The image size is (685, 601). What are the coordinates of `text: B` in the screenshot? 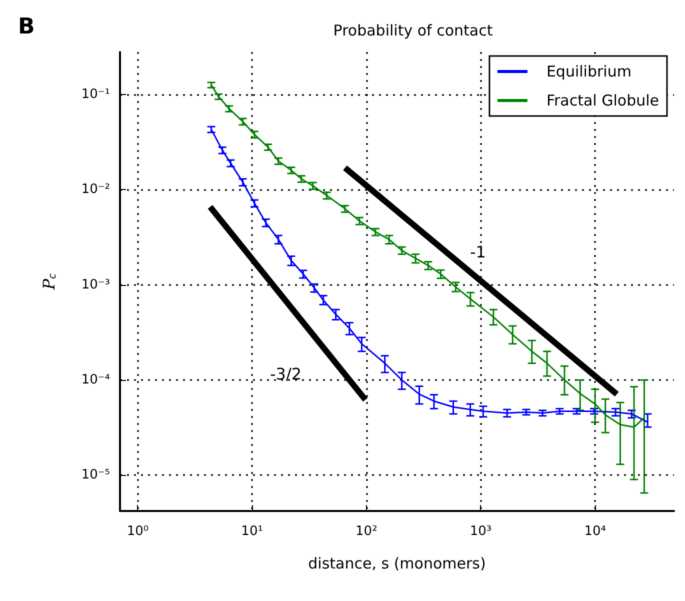 It's located at (26, 27).